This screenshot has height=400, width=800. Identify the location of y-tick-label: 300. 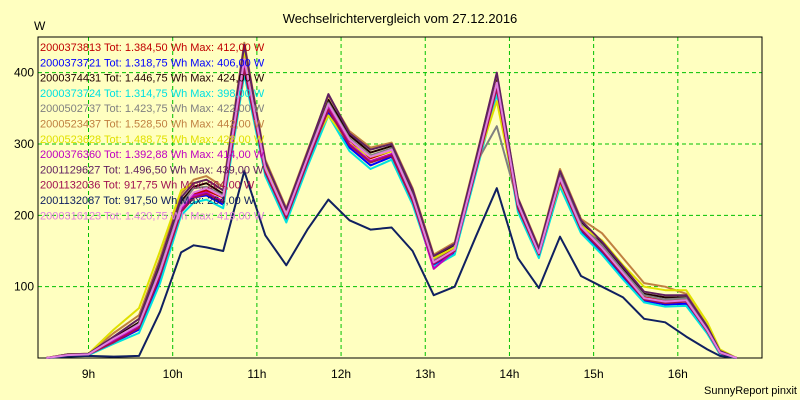
(24, 144).